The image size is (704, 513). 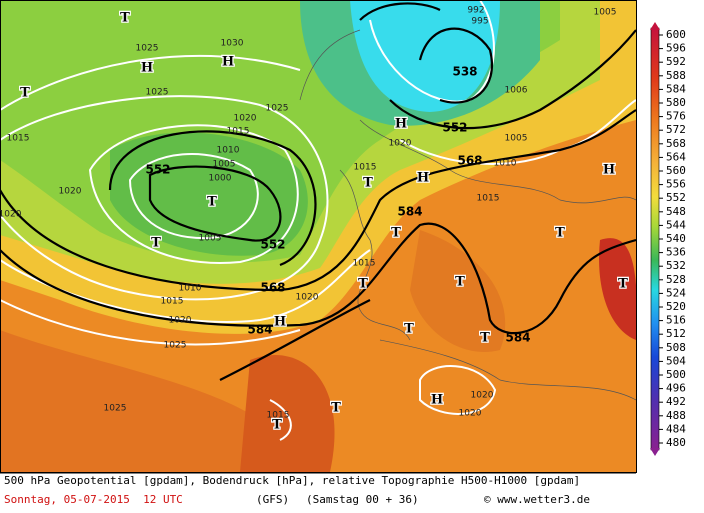 I want to click on legend-label: 496, so click(x=676, y=388).